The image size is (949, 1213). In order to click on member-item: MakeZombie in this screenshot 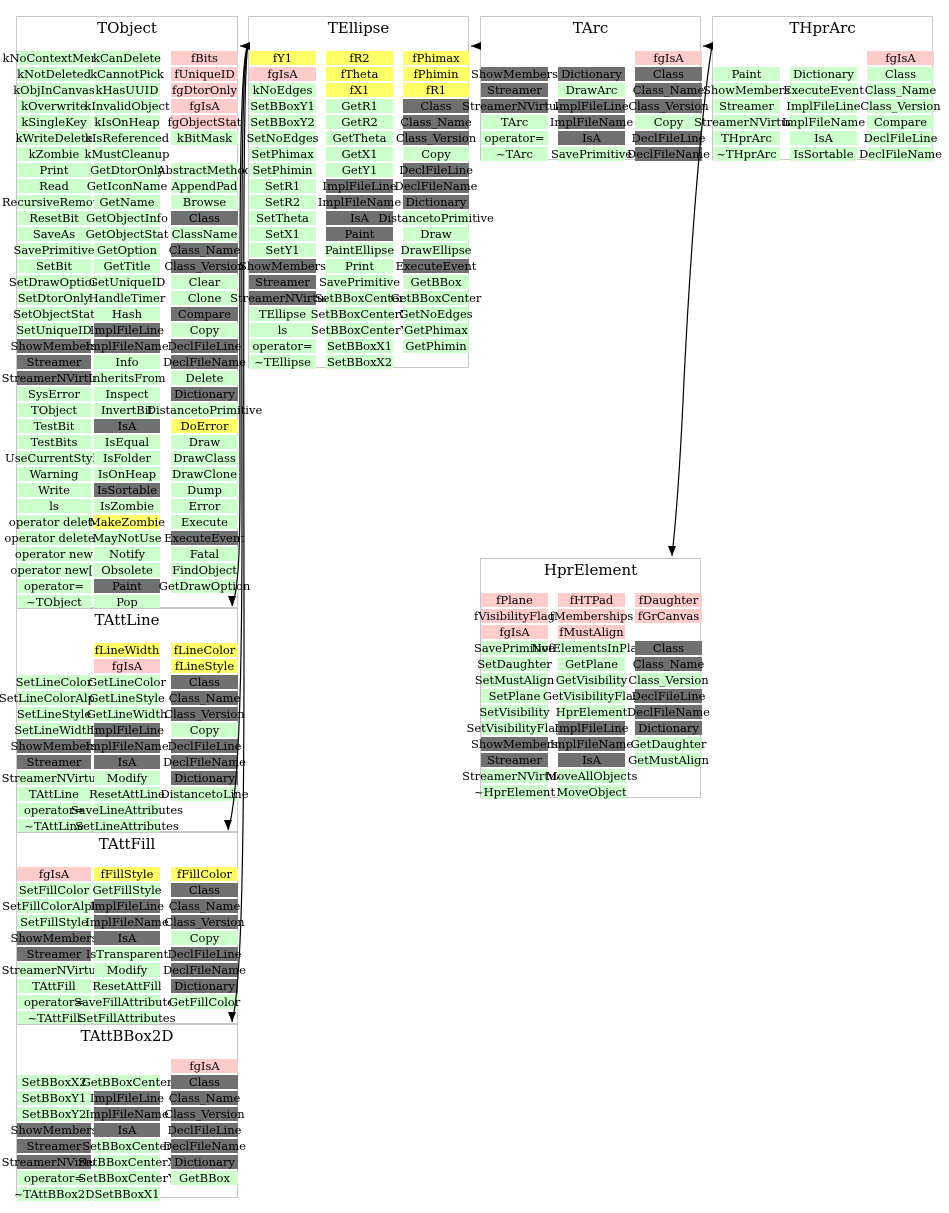, I will do `click(127, 522)`.